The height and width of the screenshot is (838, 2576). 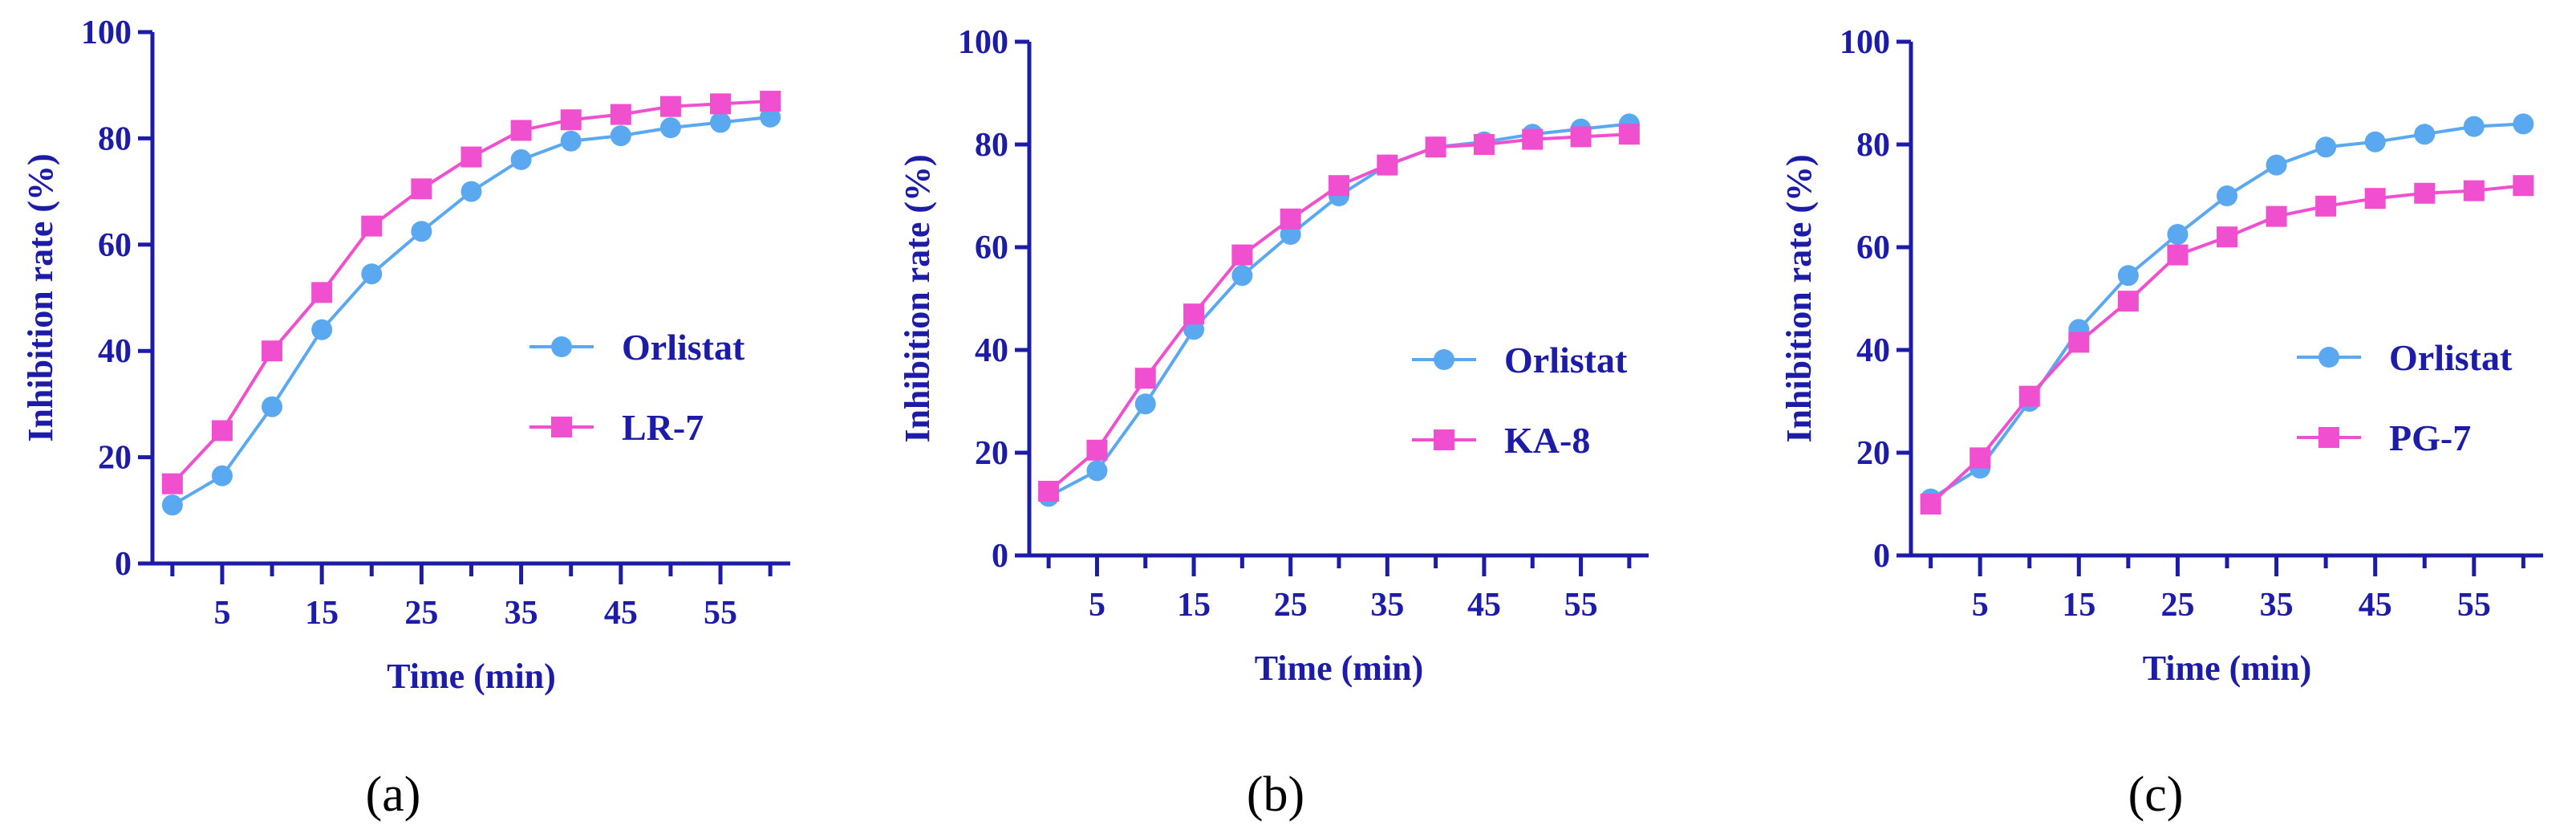 What do you see at coordinates (2156, 795) in the screenshot?
I see `panel-caption: (c)` at bounding box center [2156, 795].